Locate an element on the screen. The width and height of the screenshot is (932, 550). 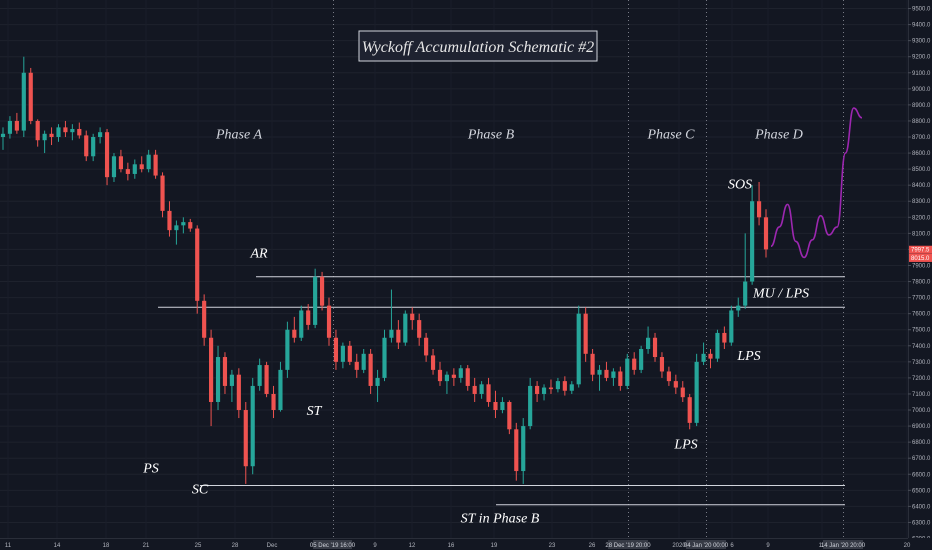
y-tick-label: 9400.0 is located at coordinates (921, 26).